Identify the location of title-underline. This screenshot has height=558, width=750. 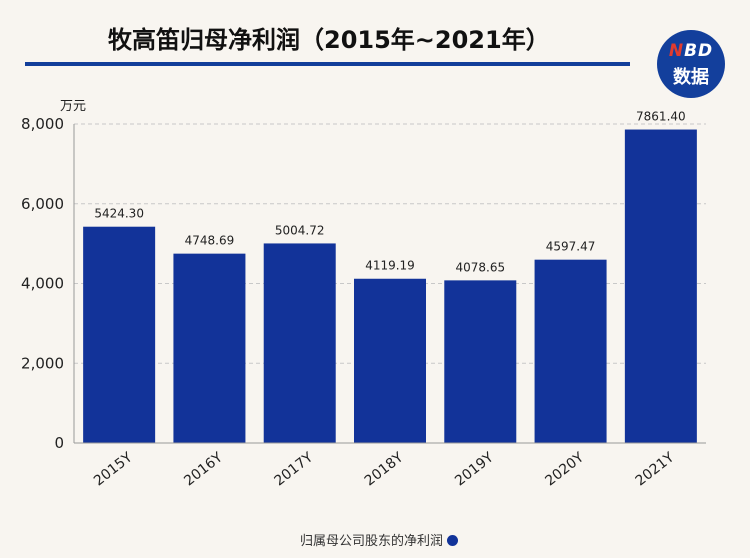
(327, 64).